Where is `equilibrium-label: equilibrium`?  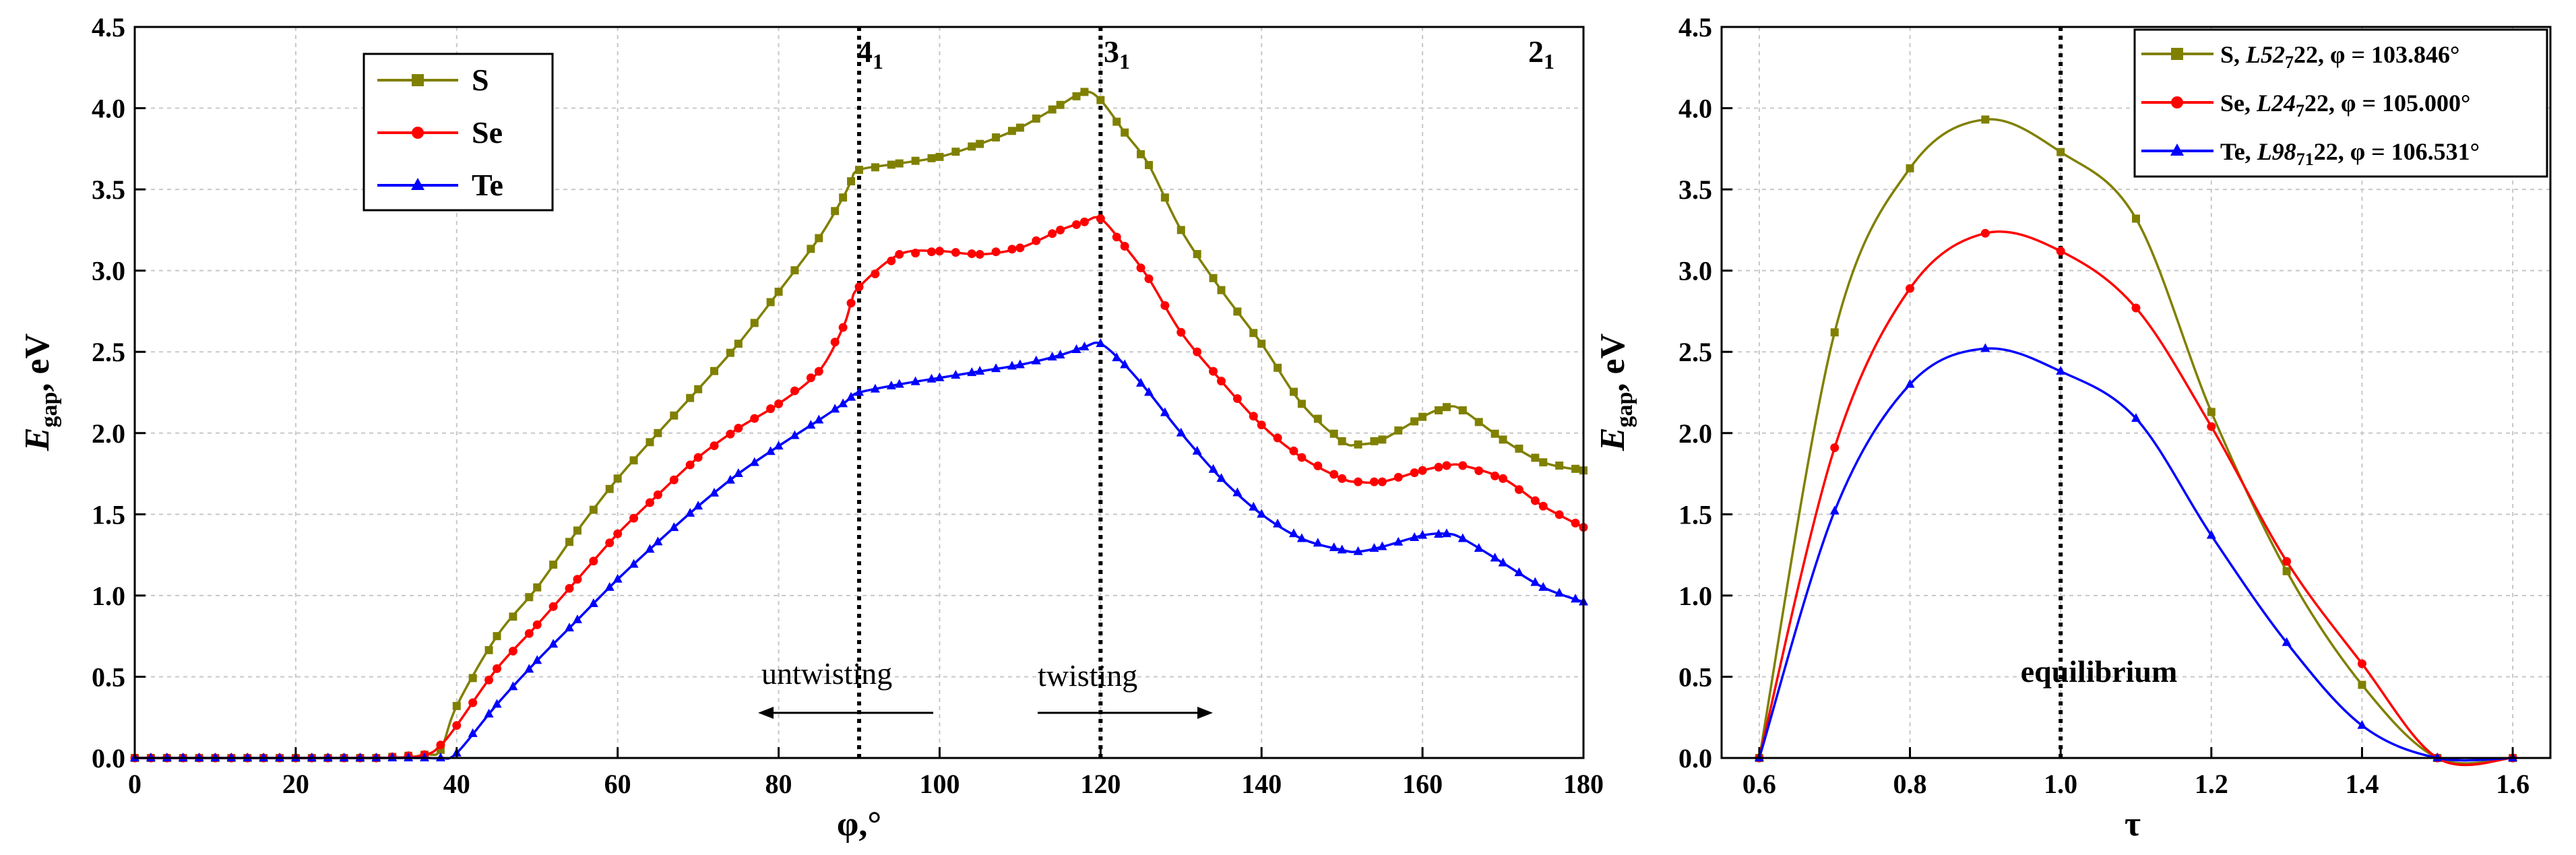
equilibrium-label: equilibrium is located at coordinates (2099, 671).